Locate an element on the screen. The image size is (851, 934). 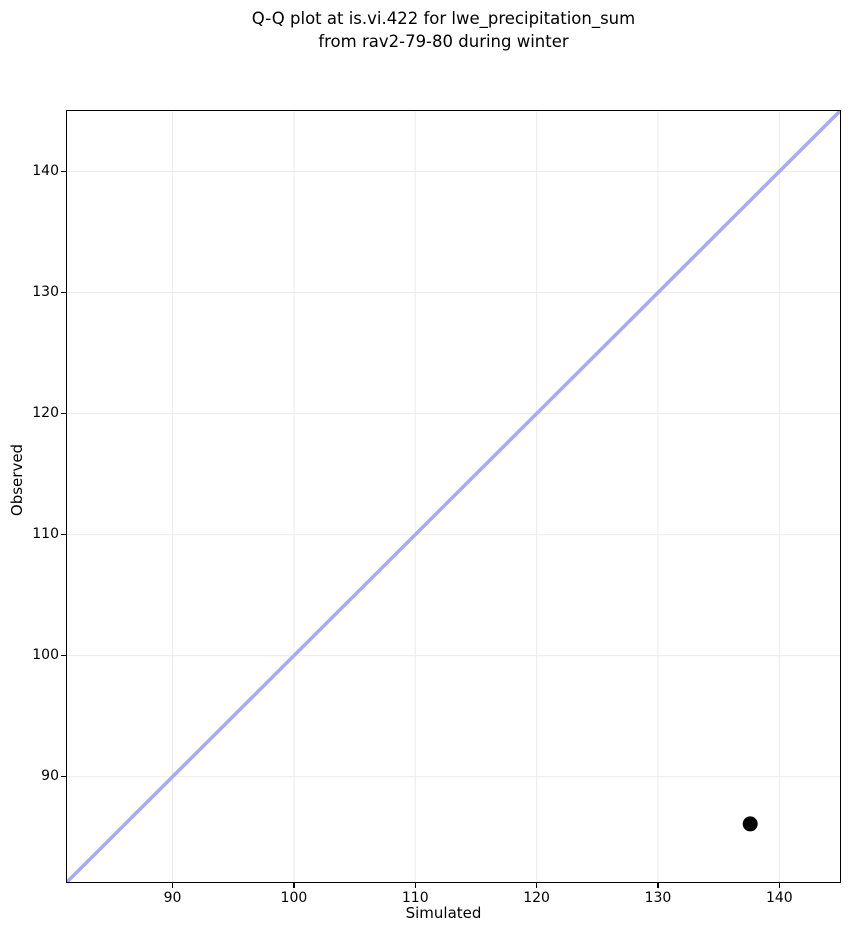
y-tick-label: 140 is located at coordinates (45, 171).